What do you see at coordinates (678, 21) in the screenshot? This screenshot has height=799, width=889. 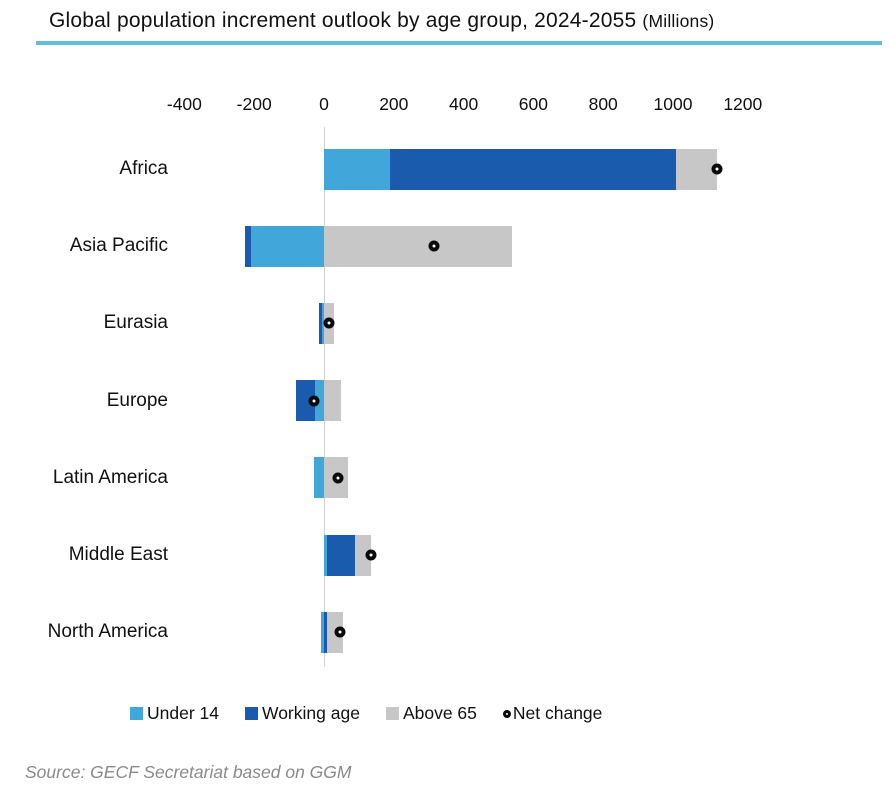 I see `chart-title-unit: (Millions)` at bounding box center [678, 21].